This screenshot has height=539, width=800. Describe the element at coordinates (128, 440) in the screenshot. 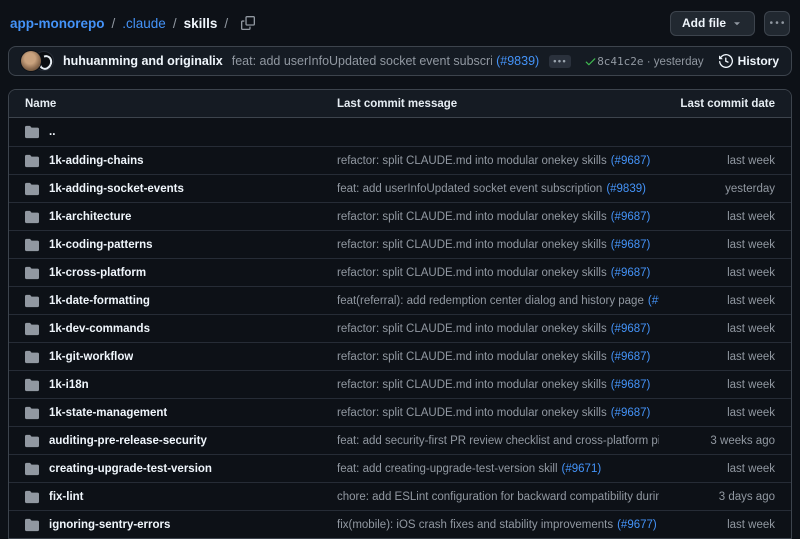

I see `folder-name-link: auditing-pre-release-security` at that location.